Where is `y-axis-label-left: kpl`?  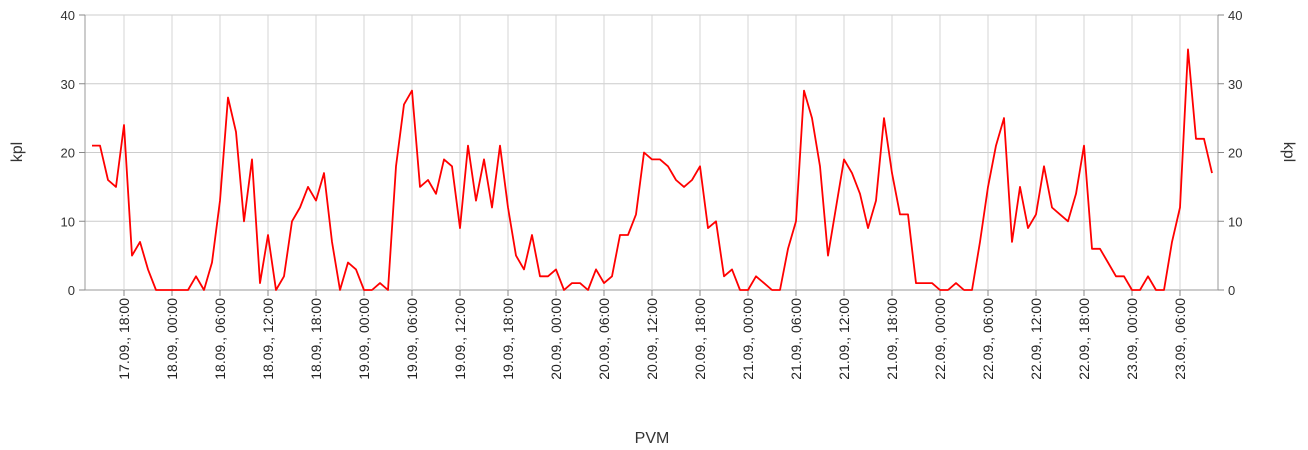 y-axis-label-left: kpl is located at coordinates (17, 152).